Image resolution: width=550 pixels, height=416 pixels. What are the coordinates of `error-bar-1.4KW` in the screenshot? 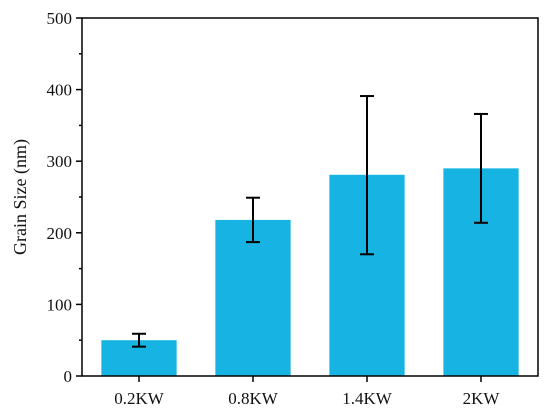 It's located at (367, 175).